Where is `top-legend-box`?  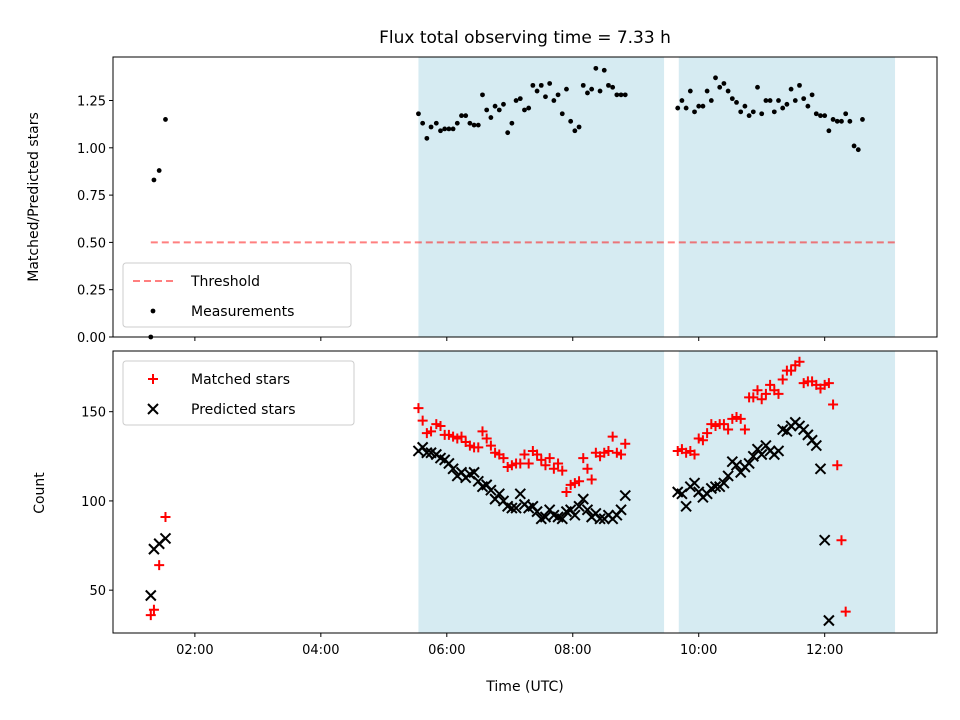
top-legend-box is located at coordinates (237, 295).